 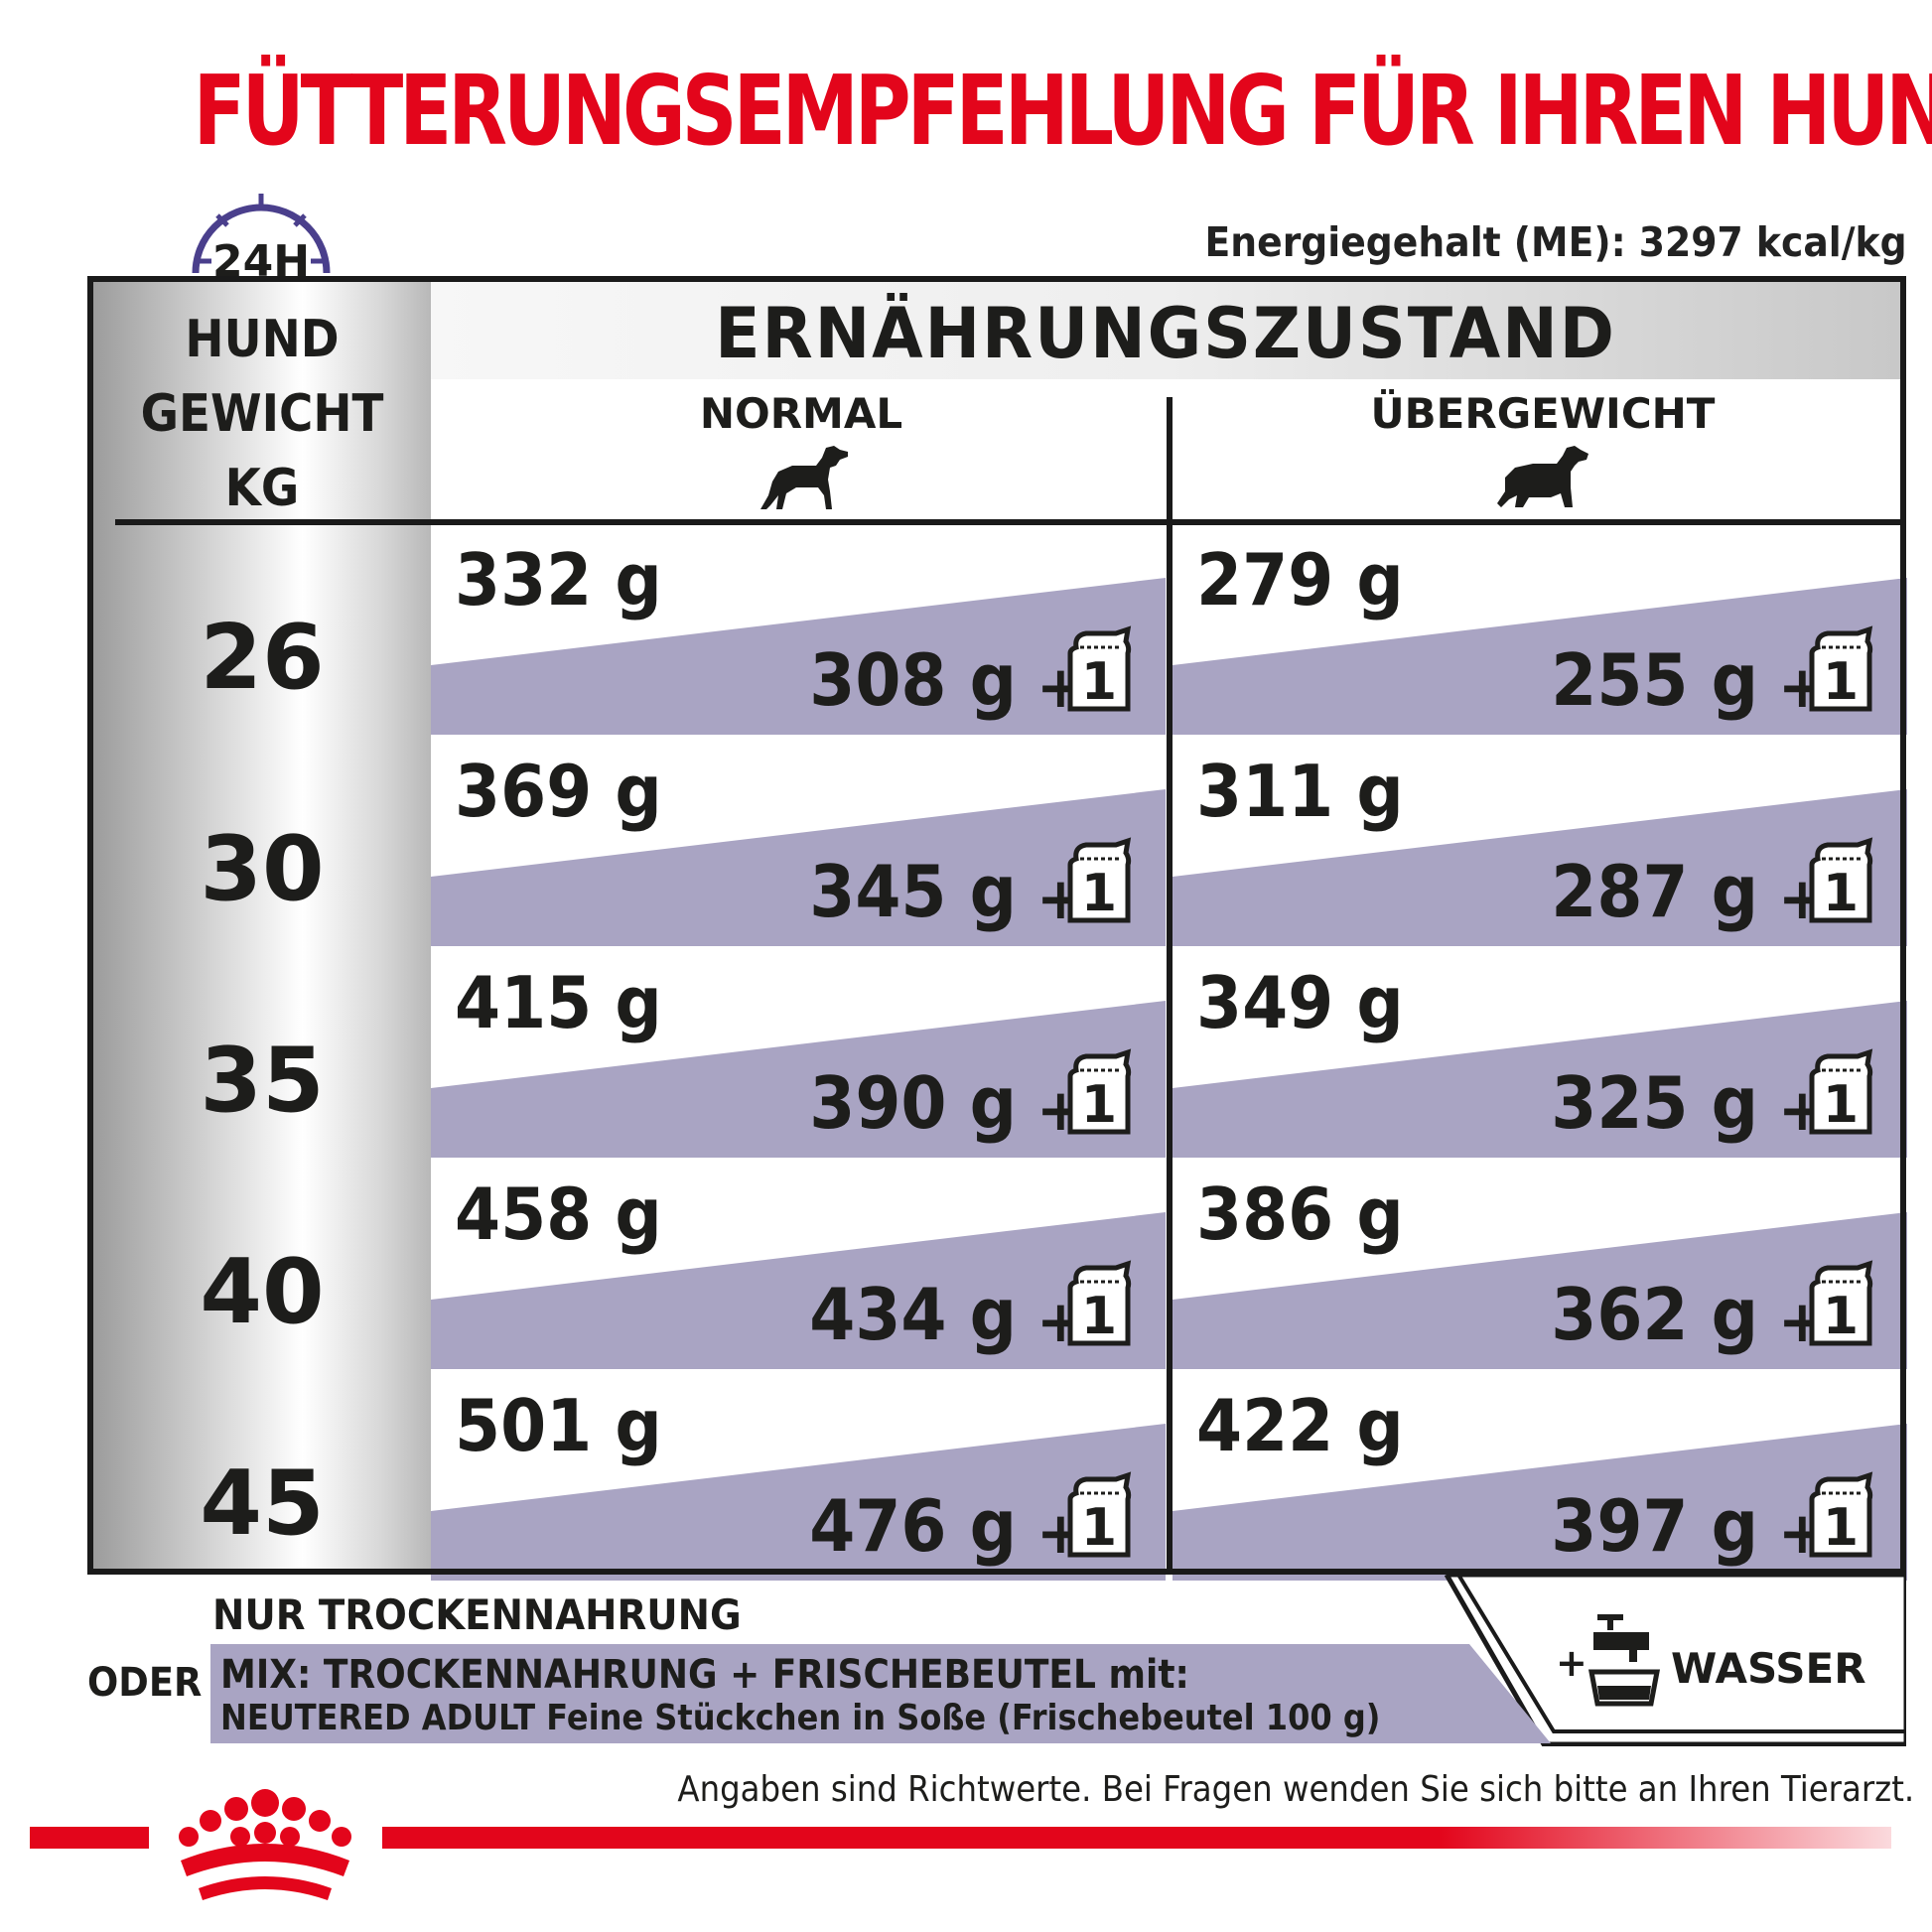 I want to click on mix-dry-amount: 287 g, so click(x=1655, y=891).